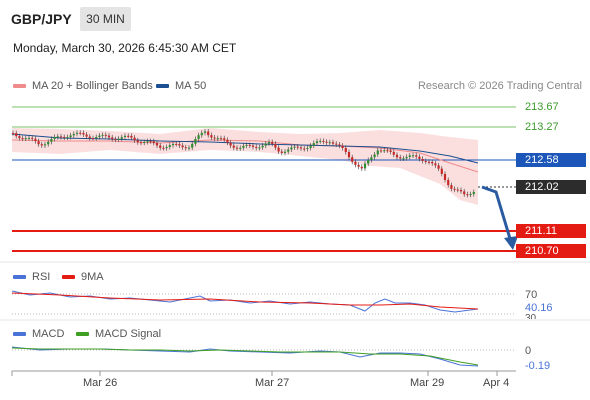 This screenshot has width=590, height=400. I want to click on ma50-label: MA 50, so click(191, 86).